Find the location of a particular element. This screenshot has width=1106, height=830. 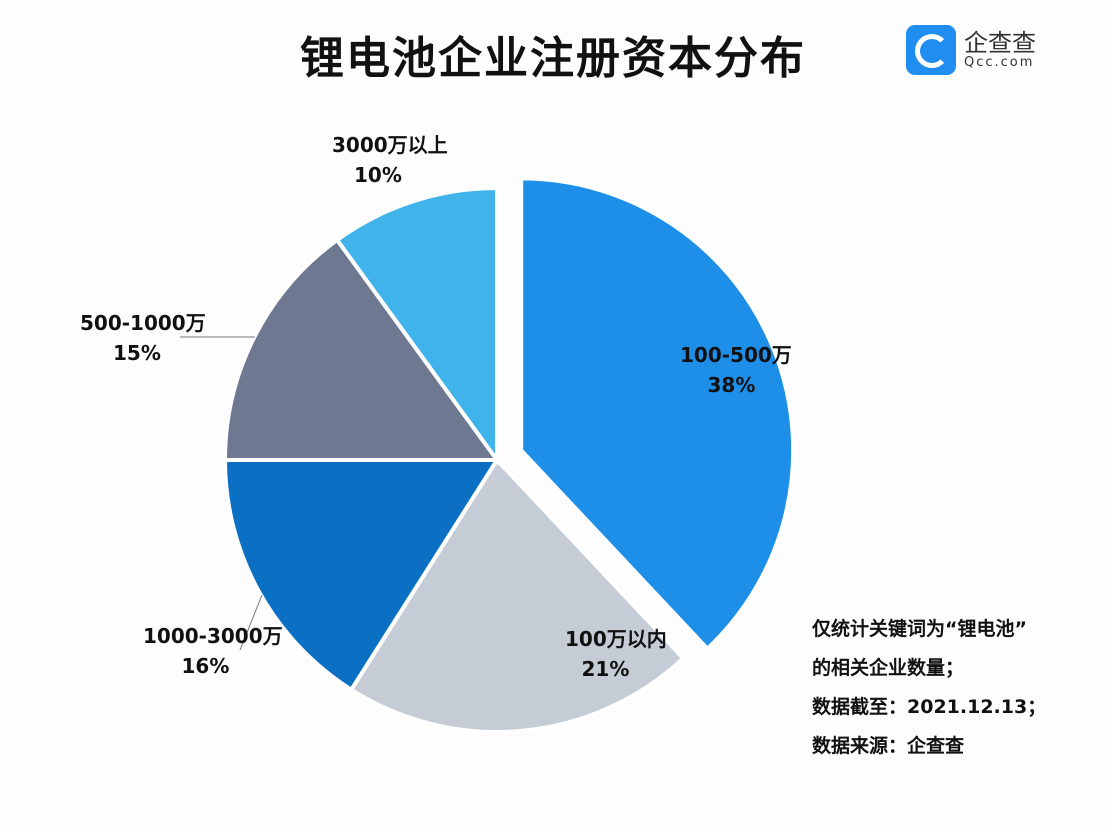

slice-percent-label: 21% is located at coordinates (606, 669).